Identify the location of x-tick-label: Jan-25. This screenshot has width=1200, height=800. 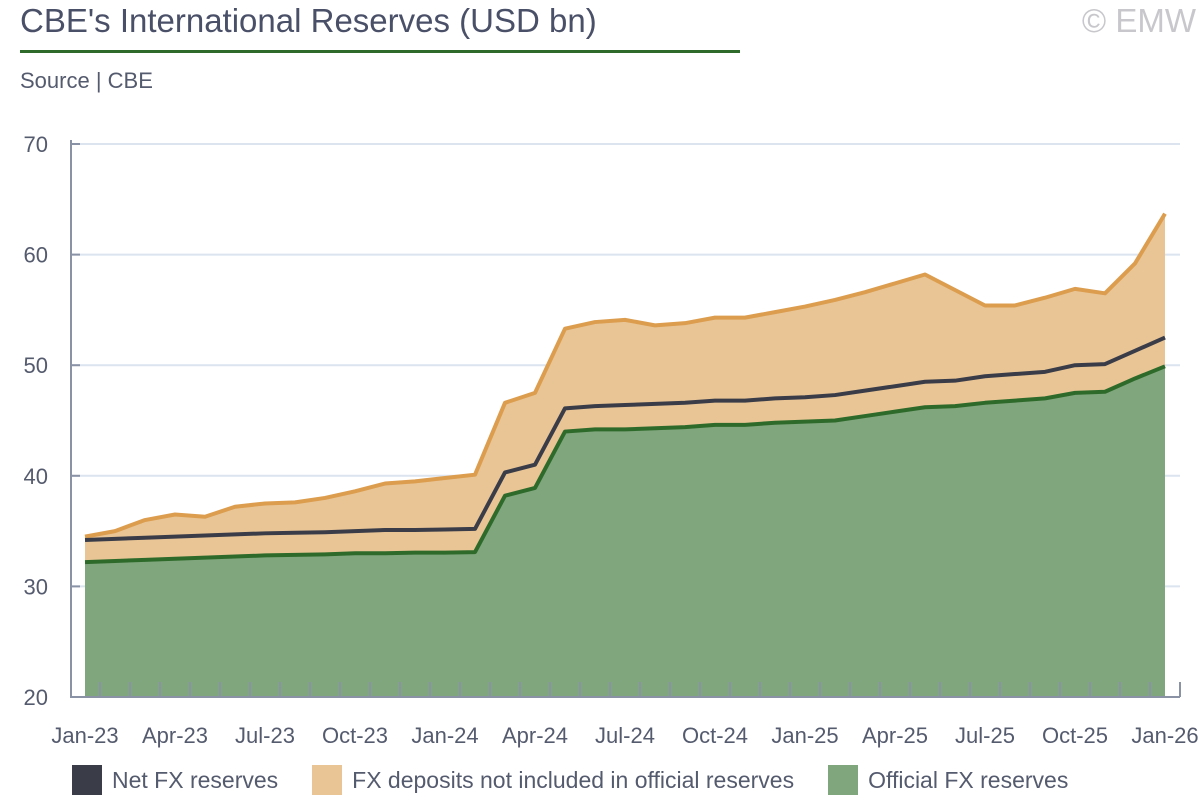
(804, 735).